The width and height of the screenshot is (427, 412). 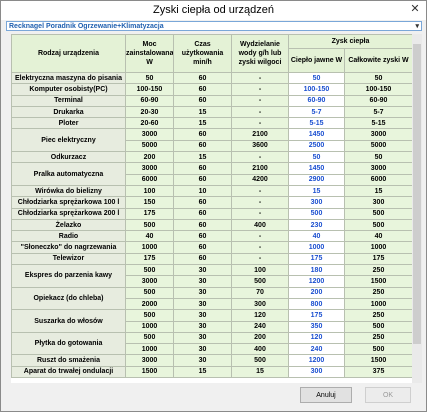 I want to click on table-cell: 250, so click(x=378, y=292).